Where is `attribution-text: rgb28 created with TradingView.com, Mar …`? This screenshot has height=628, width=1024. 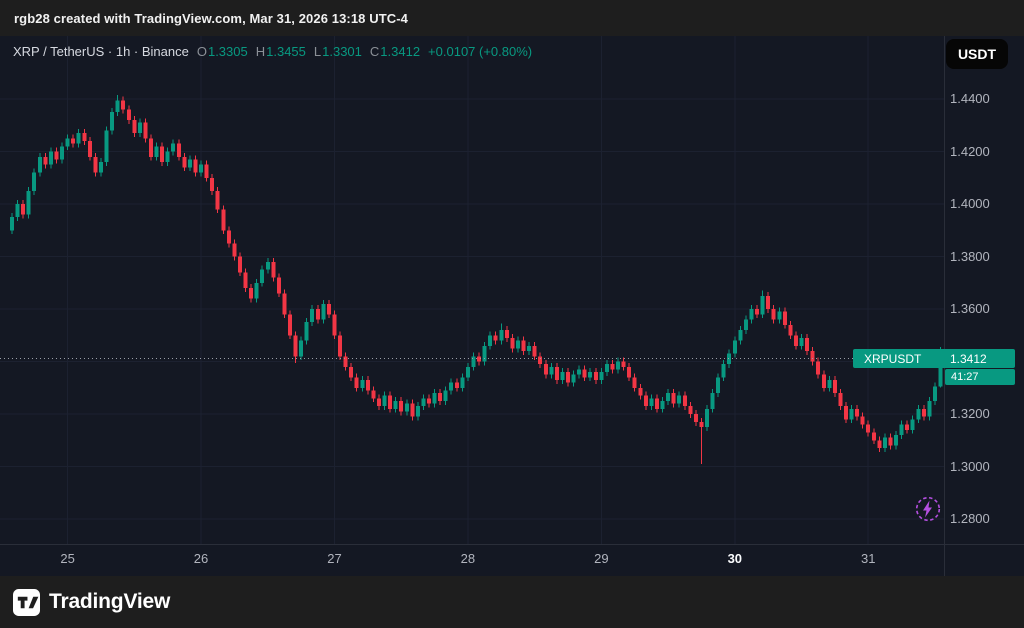
attribution-text: rgb28 created with TradingView.com, Mar … is located at coordinates (211, 18).